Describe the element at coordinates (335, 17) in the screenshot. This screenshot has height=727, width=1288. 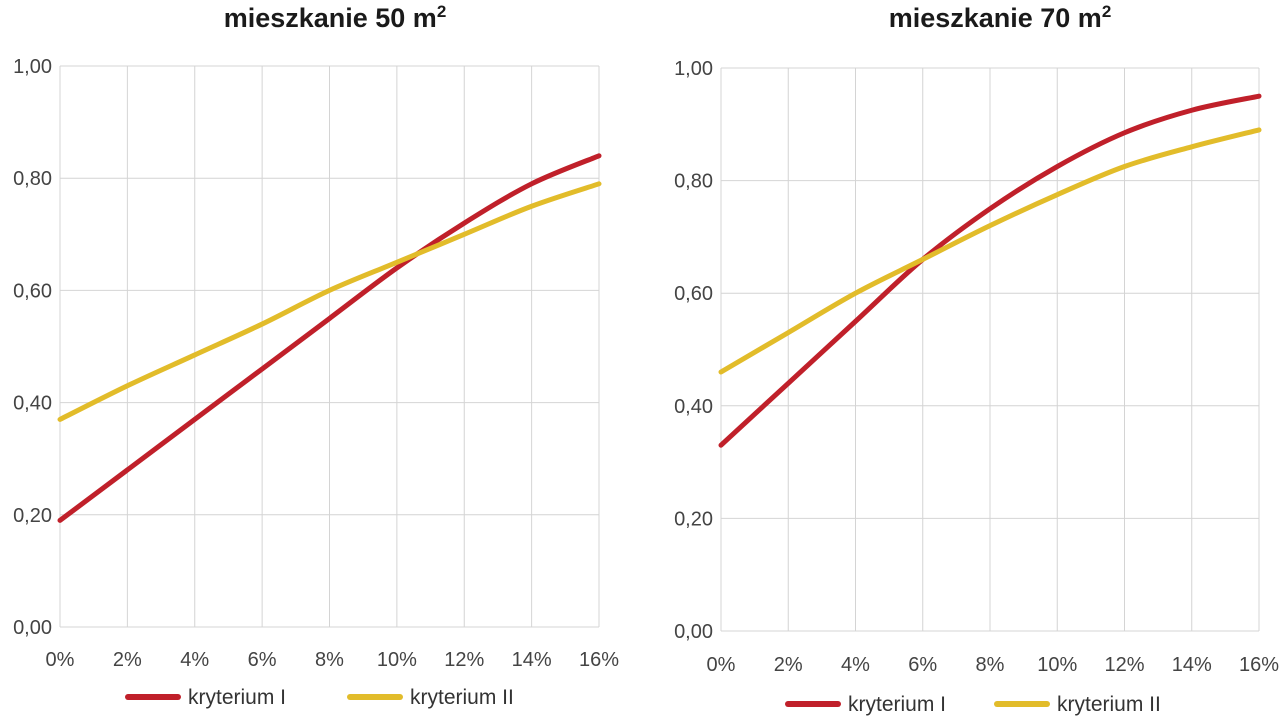
I see `chart-title: mieszkanie 50 m2` at that location.